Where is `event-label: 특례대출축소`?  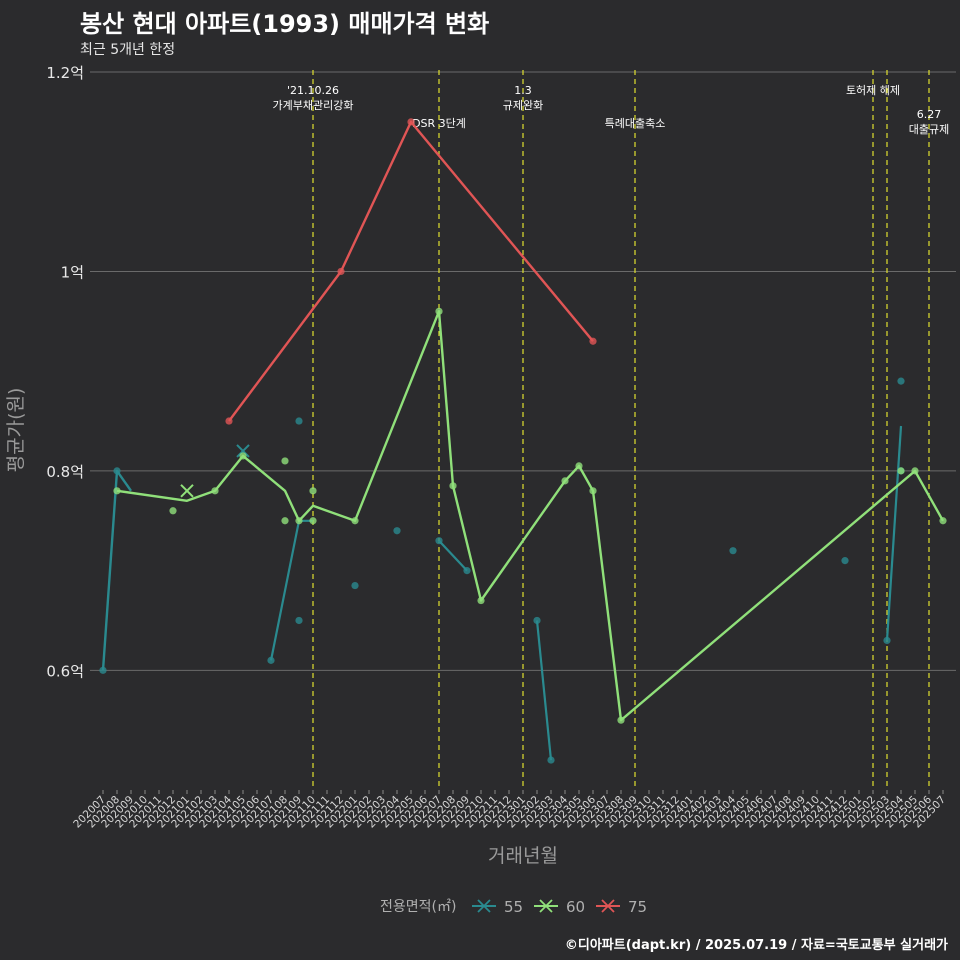 event-label: 특례대출축소 is located at coordinates (635, 123).